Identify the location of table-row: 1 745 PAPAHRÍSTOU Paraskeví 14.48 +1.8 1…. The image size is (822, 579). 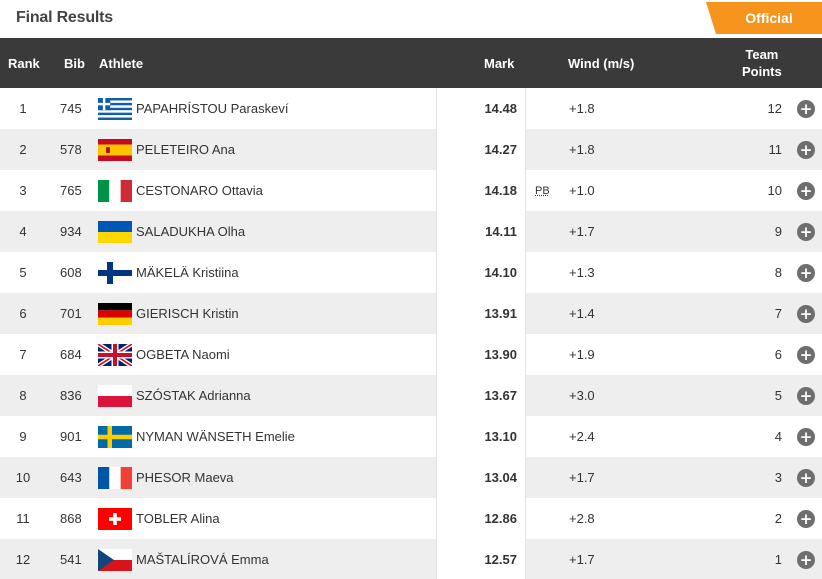
(411, 108).